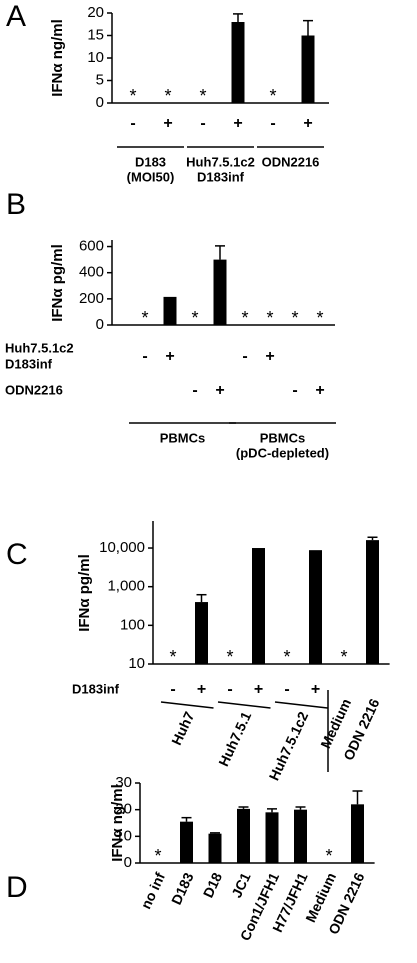  I want to click on y-tick-label: 400, so click(91, 272).